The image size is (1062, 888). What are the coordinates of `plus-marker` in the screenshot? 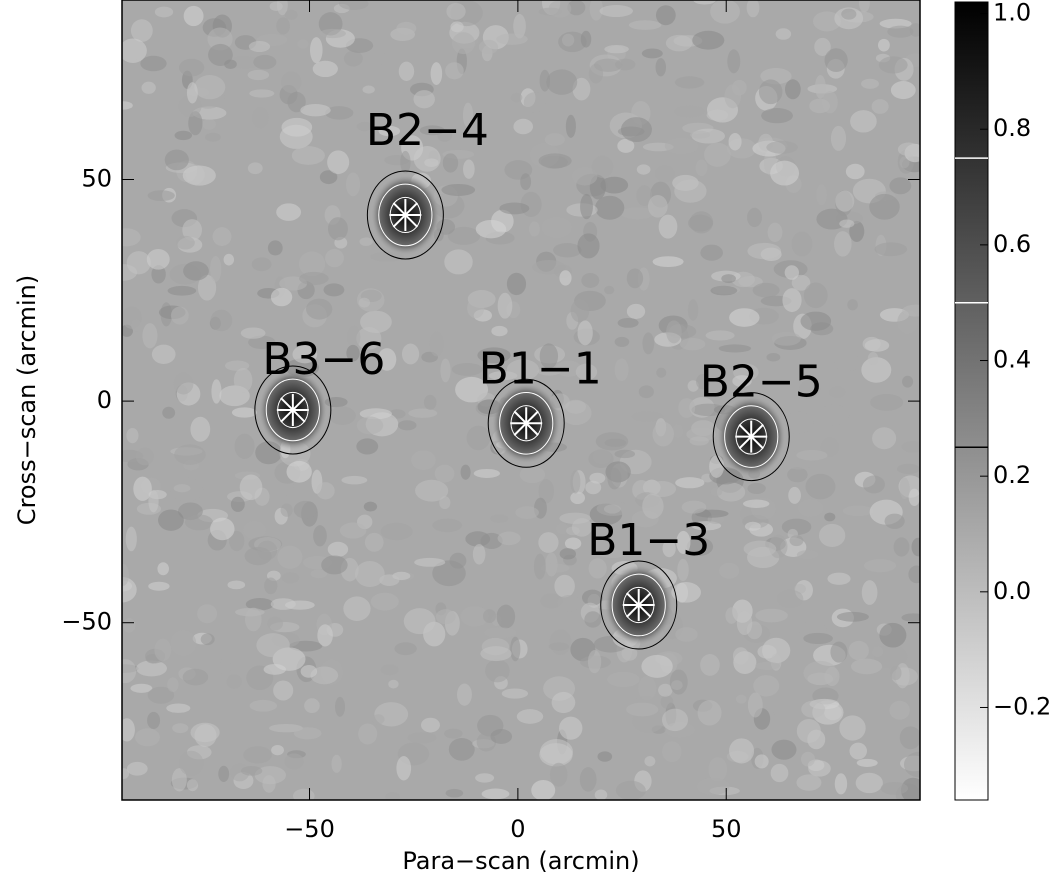 It's located at (292, 409).